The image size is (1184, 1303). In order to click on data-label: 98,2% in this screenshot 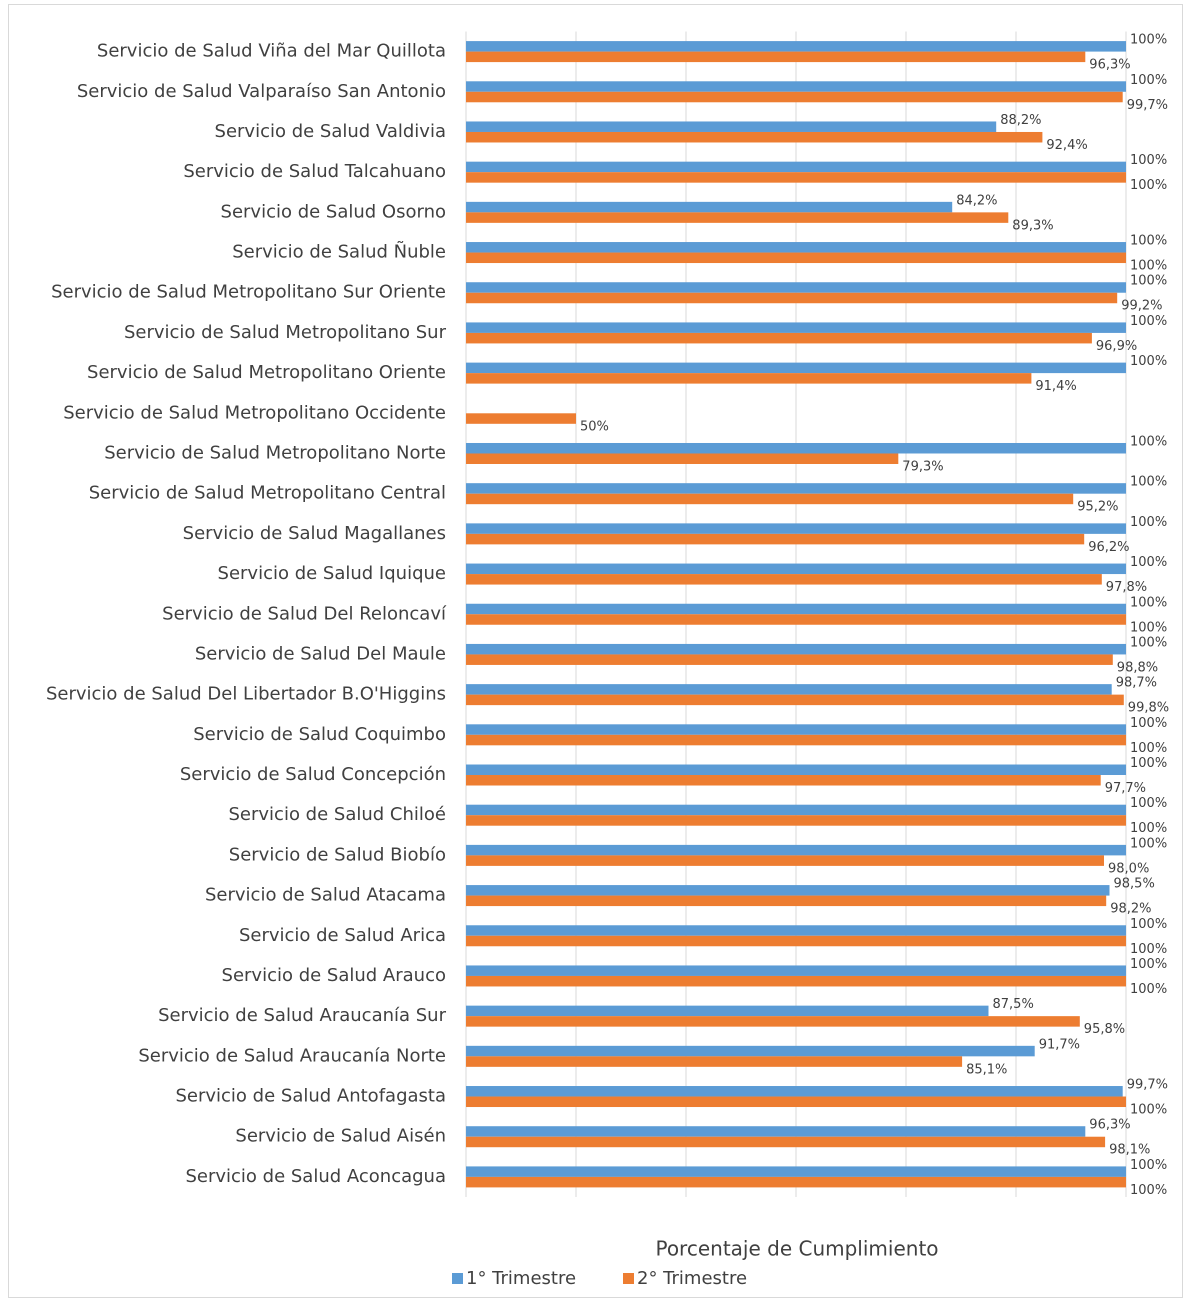, I will do `click(1130, 909)`.